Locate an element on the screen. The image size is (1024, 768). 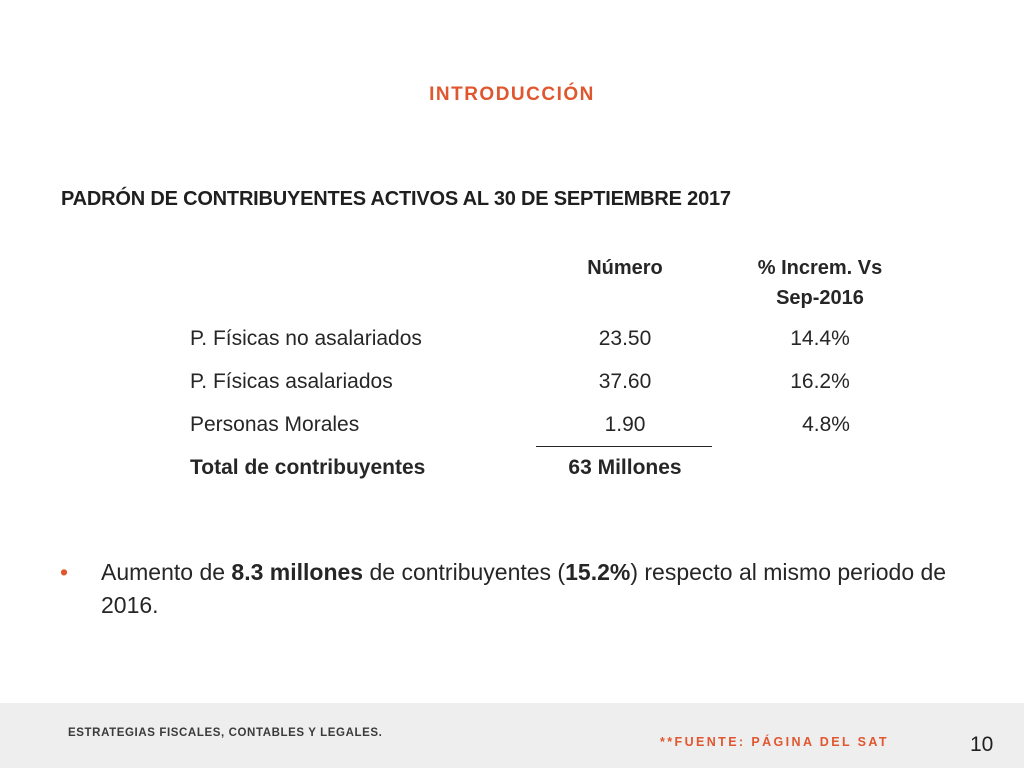
row-number: 1.90 is located at coordinates (625, 424).